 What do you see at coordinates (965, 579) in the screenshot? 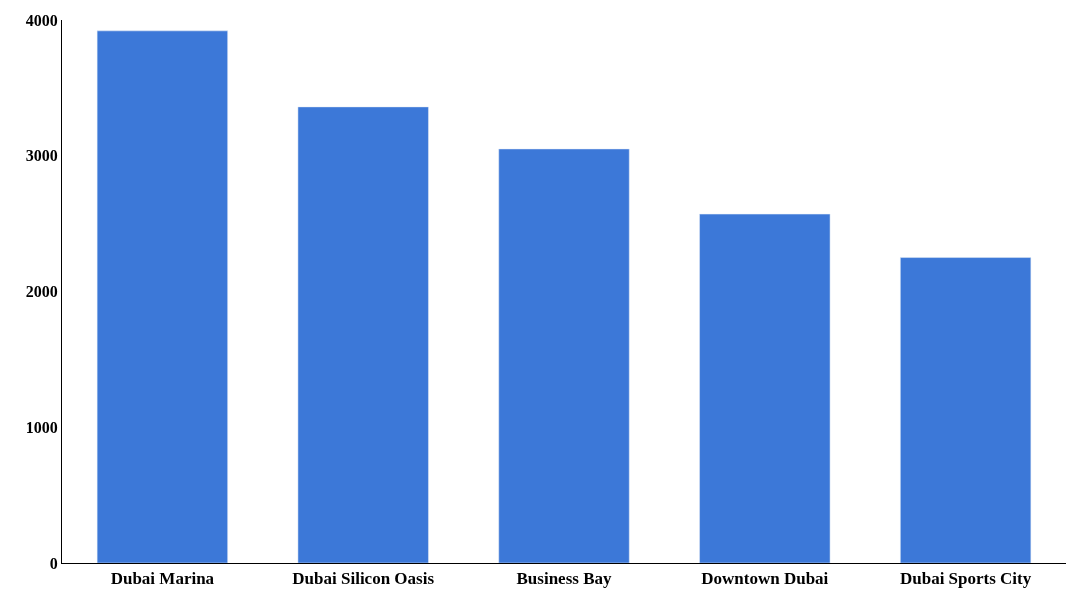
I see `x-tick-label: Dubai Sports City` at bounding box center [965, 579].